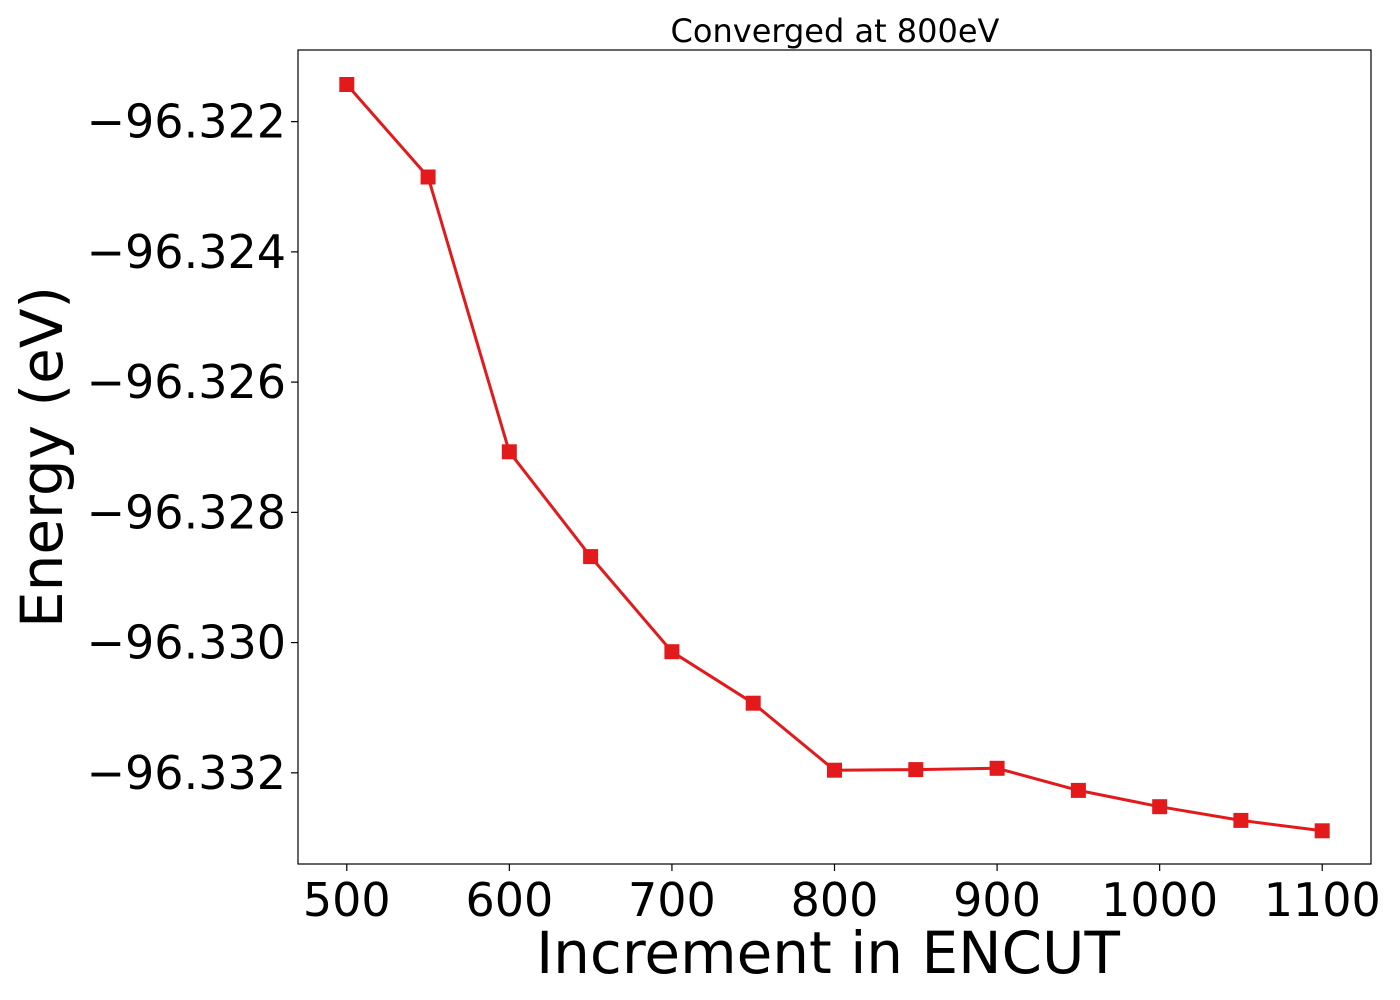  Describe the element at coordinates (187, 122) in the screenshot. I see `y-tick-label: −96.322` at that location.